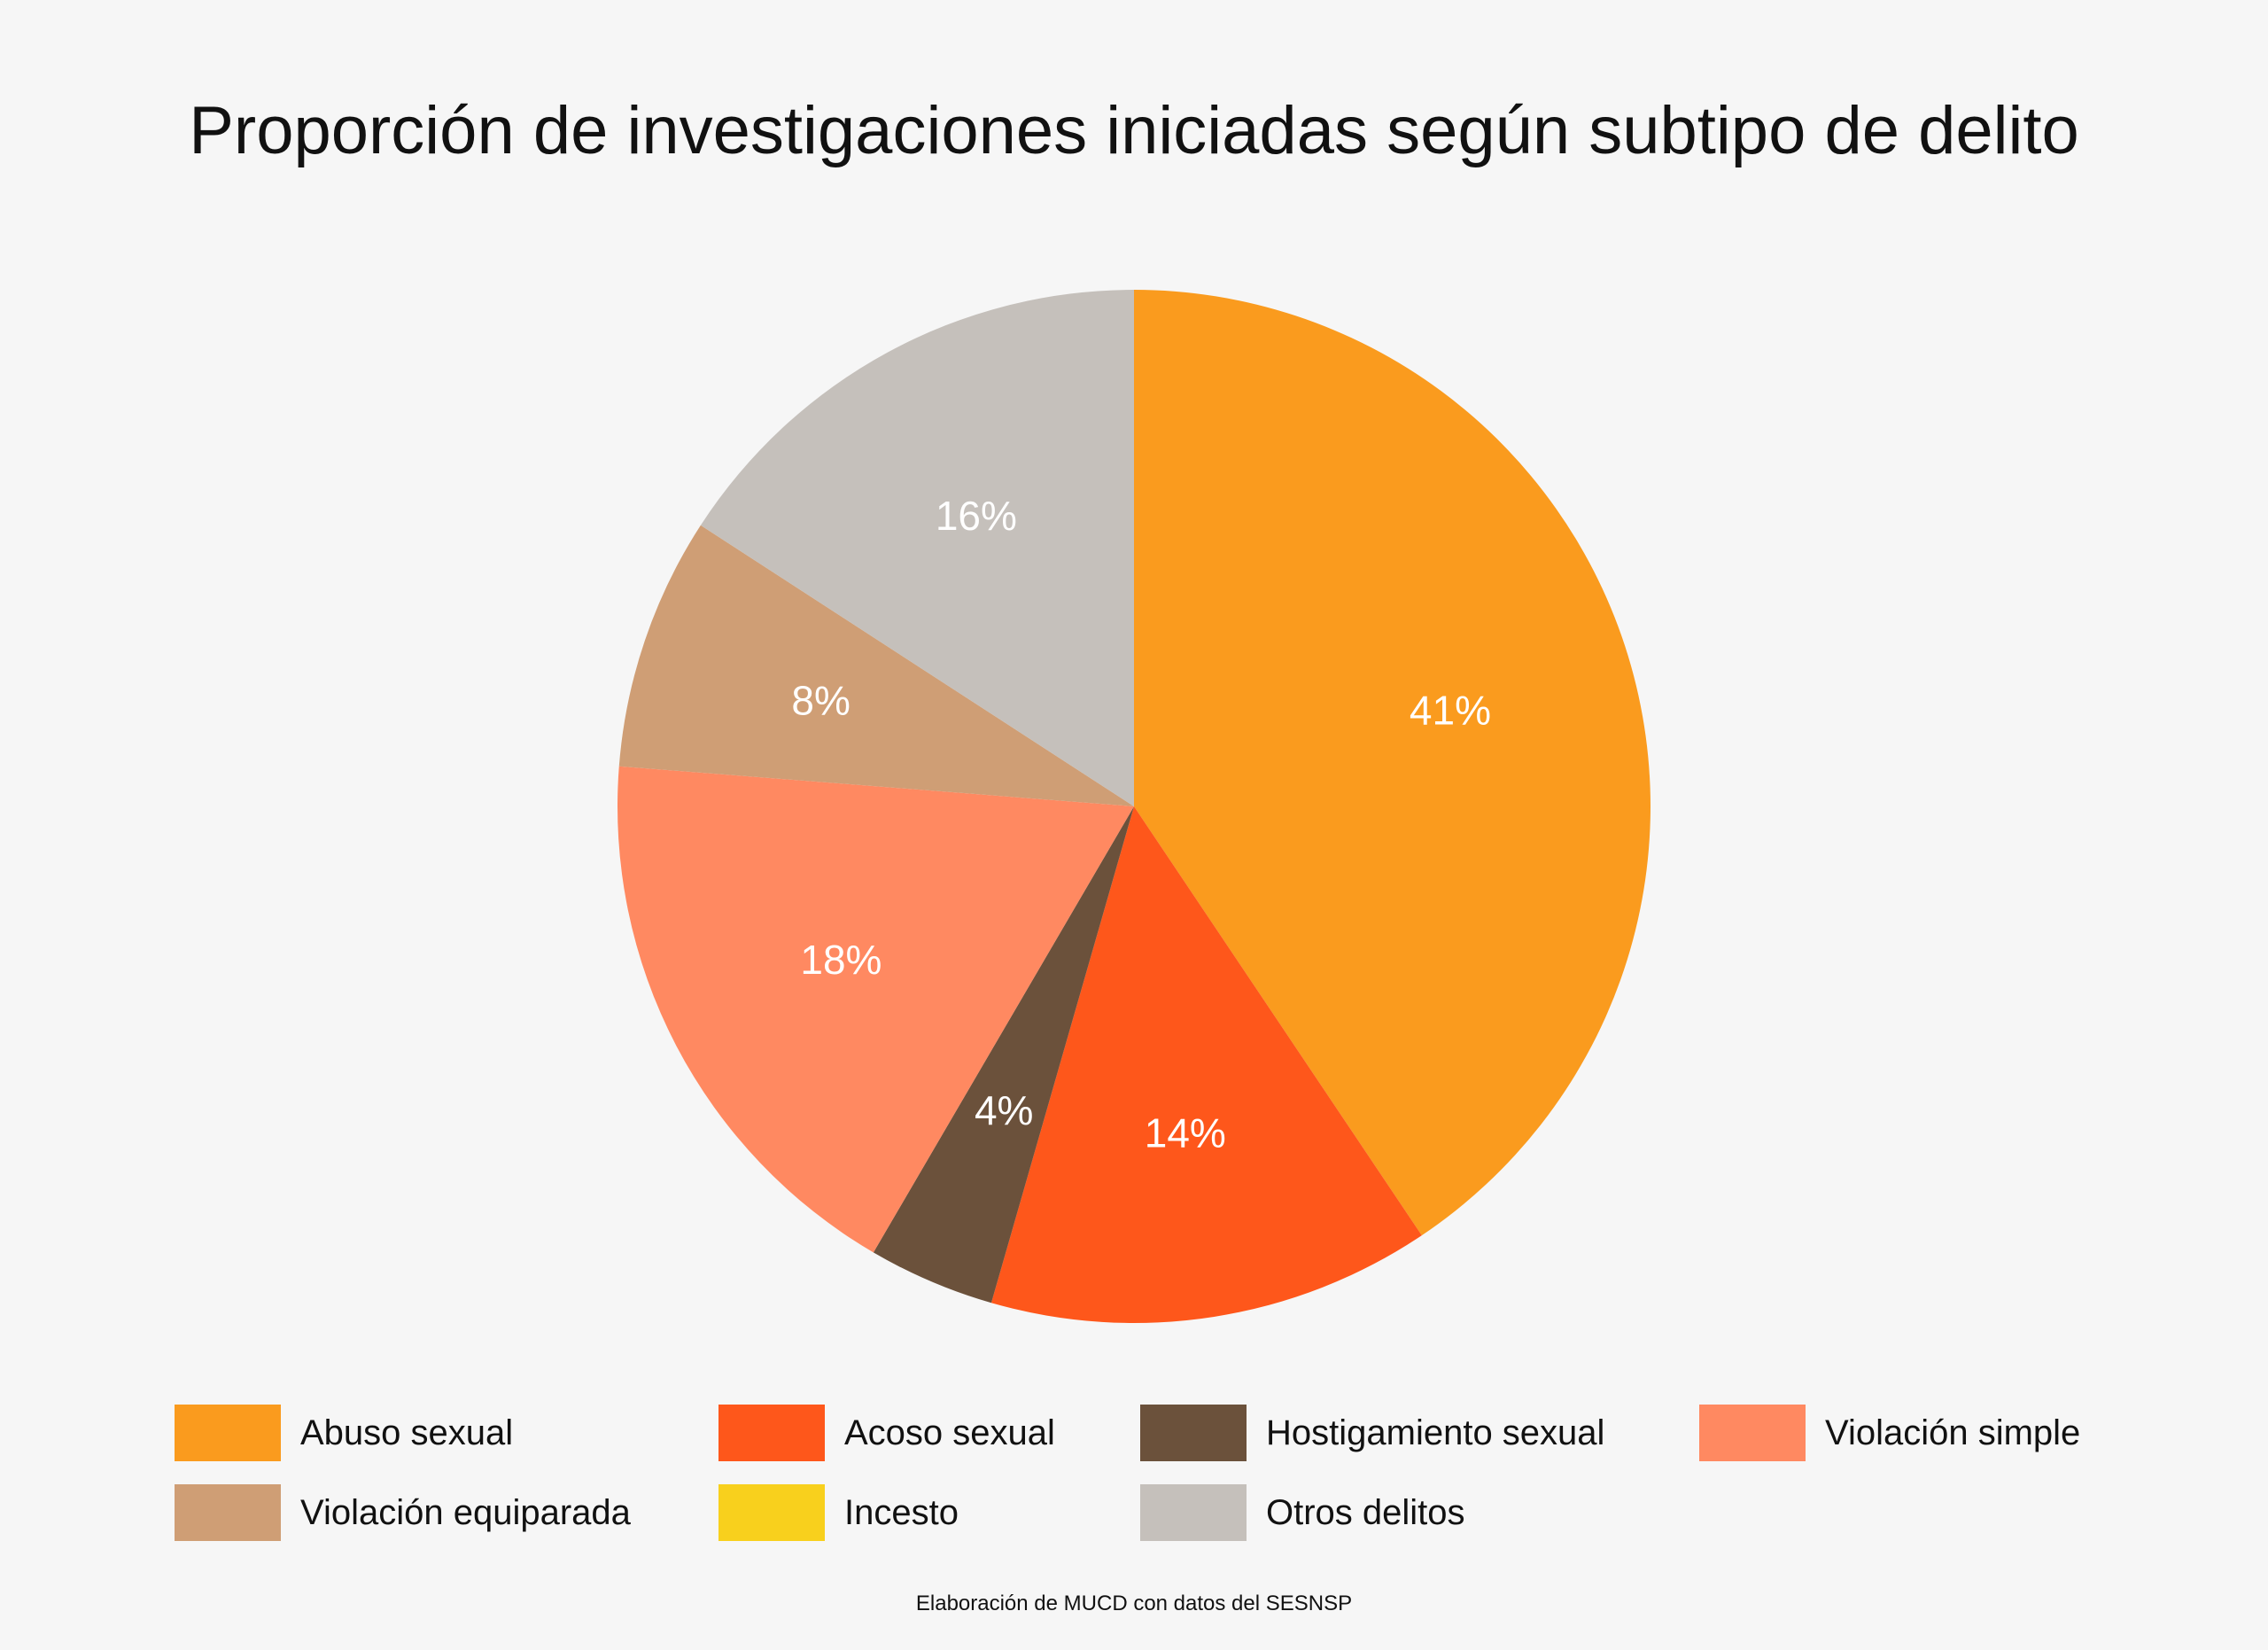 The height and width of the screenshot is (1650, 2268). I want to click on slice-label-hostigamiento-sexual: 4%, so click(1004, 1110).